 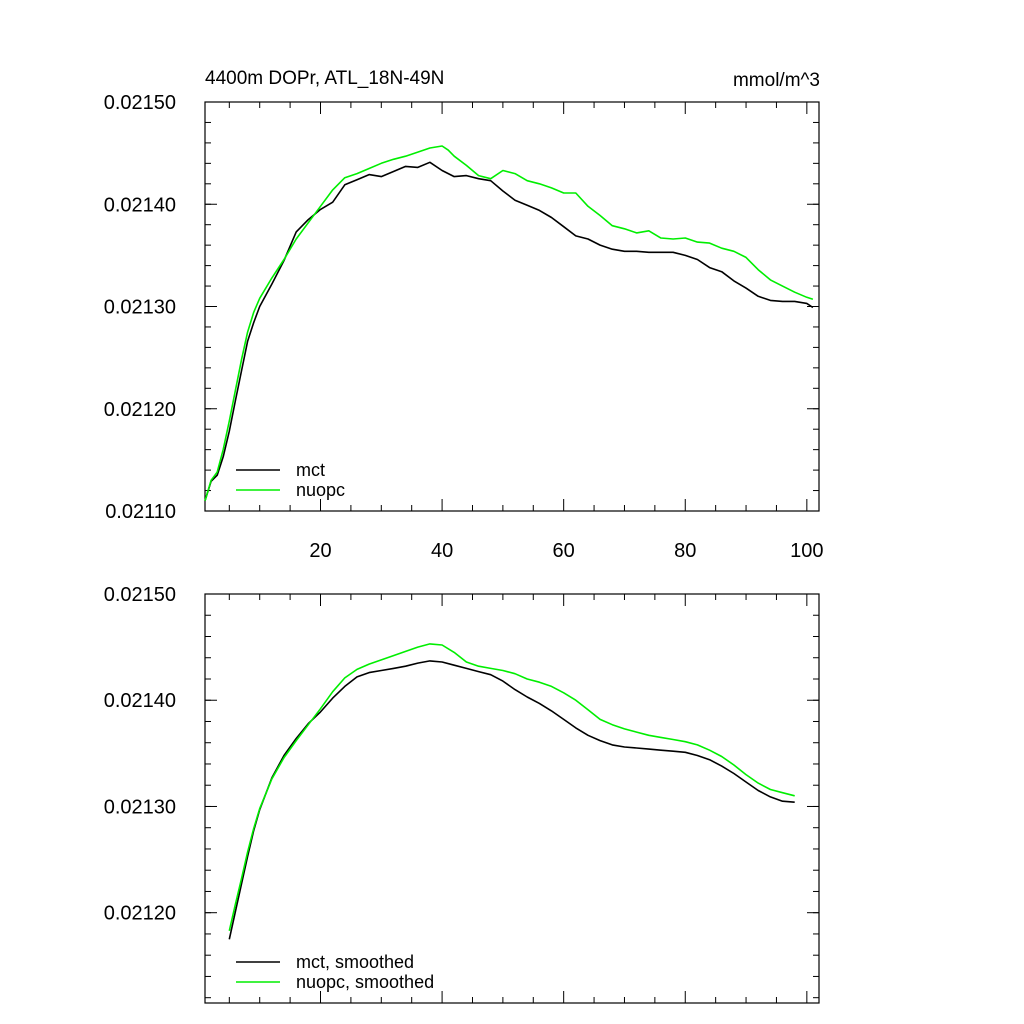 I want to click on units-label: mmol/m^3, so click(x=776, y=80).